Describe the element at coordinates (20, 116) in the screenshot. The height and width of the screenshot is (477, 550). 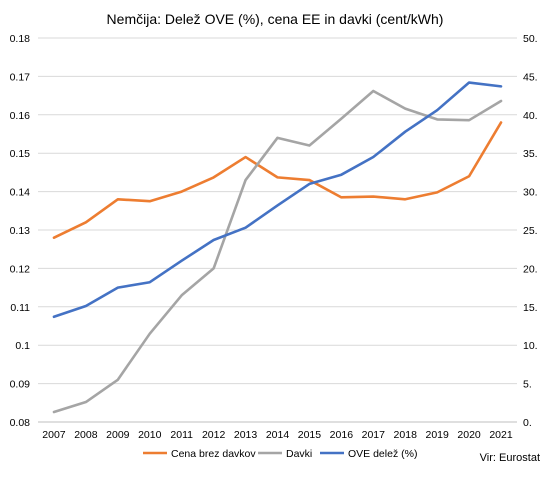
I see `left-tick-label: 0.16` at that location.